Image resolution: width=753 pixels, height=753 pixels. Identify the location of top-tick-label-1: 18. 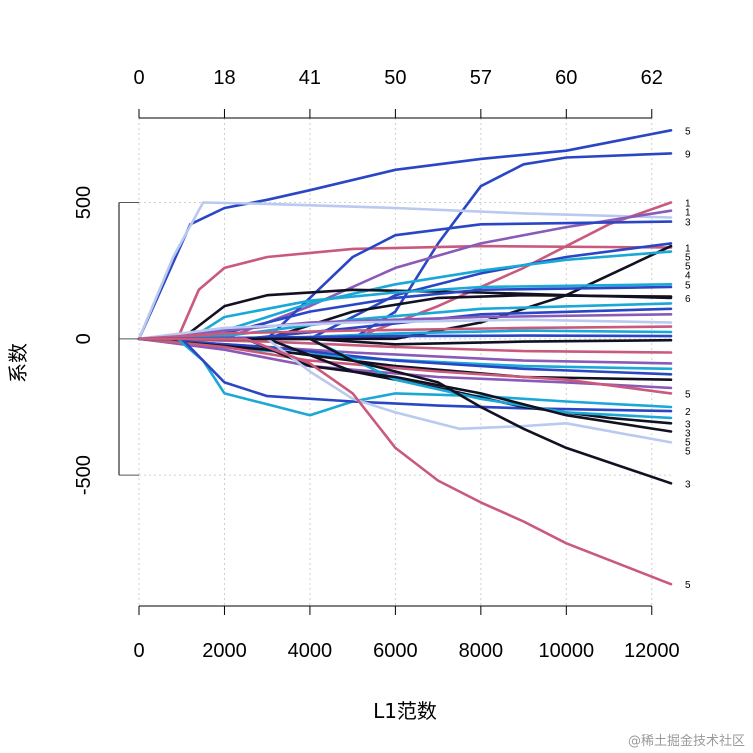
(224, 78).